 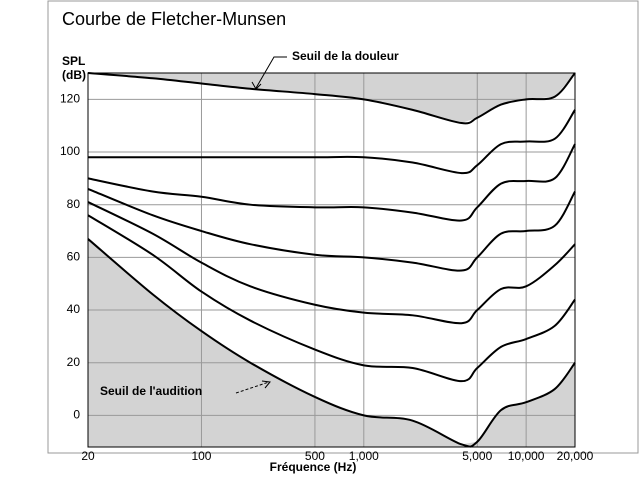 I want to click on y-axis-label: SPL, so click(x=73, y=61).